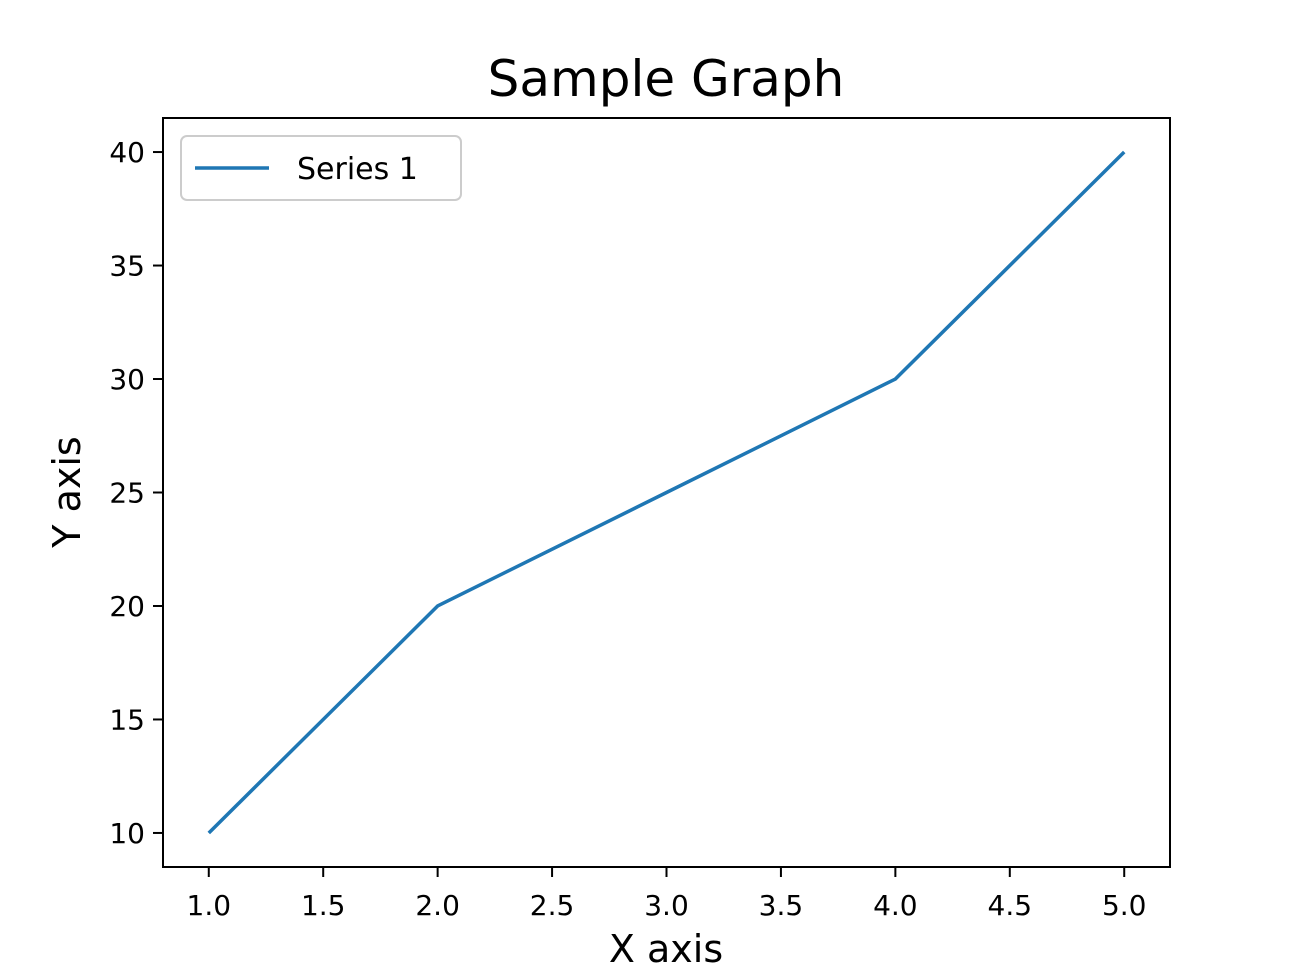  Describe the element at coordinates (666, 949) in the screenshot. I see `x-axis-label: X axis` at that location.